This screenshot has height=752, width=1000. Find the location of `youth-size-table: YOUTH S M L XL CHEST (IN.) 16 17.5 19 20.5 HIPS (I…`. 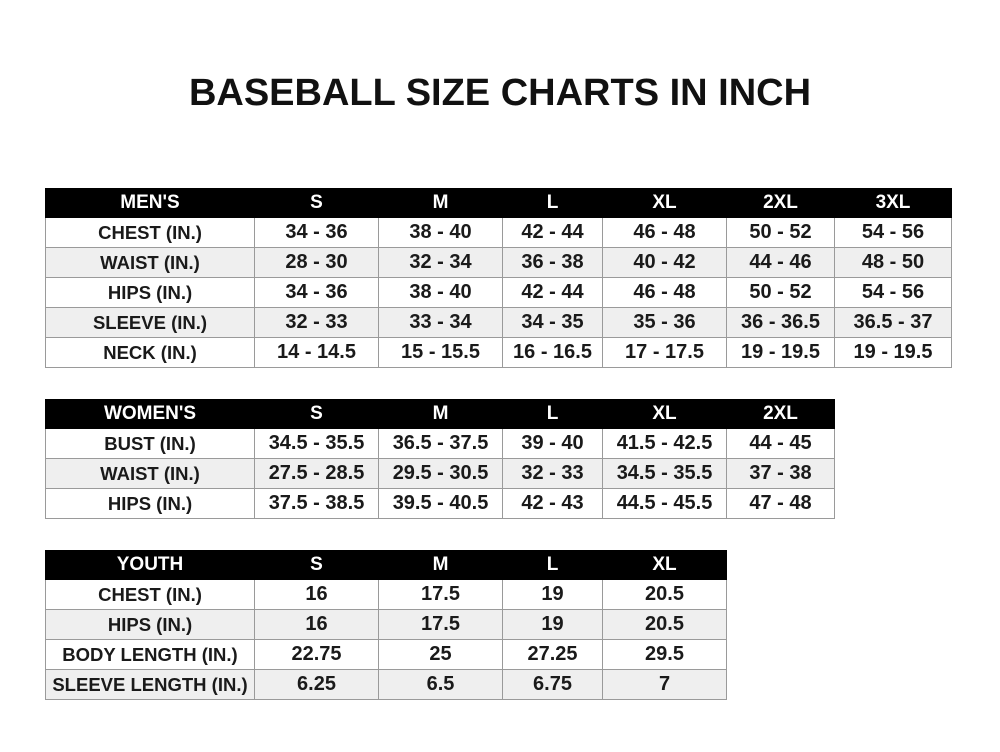

youth-size-table: YOUTH S M L XL CHEST (IN.) 16 17.5 19 20.5 HIPS (I… is located at coordinates (386, 625).